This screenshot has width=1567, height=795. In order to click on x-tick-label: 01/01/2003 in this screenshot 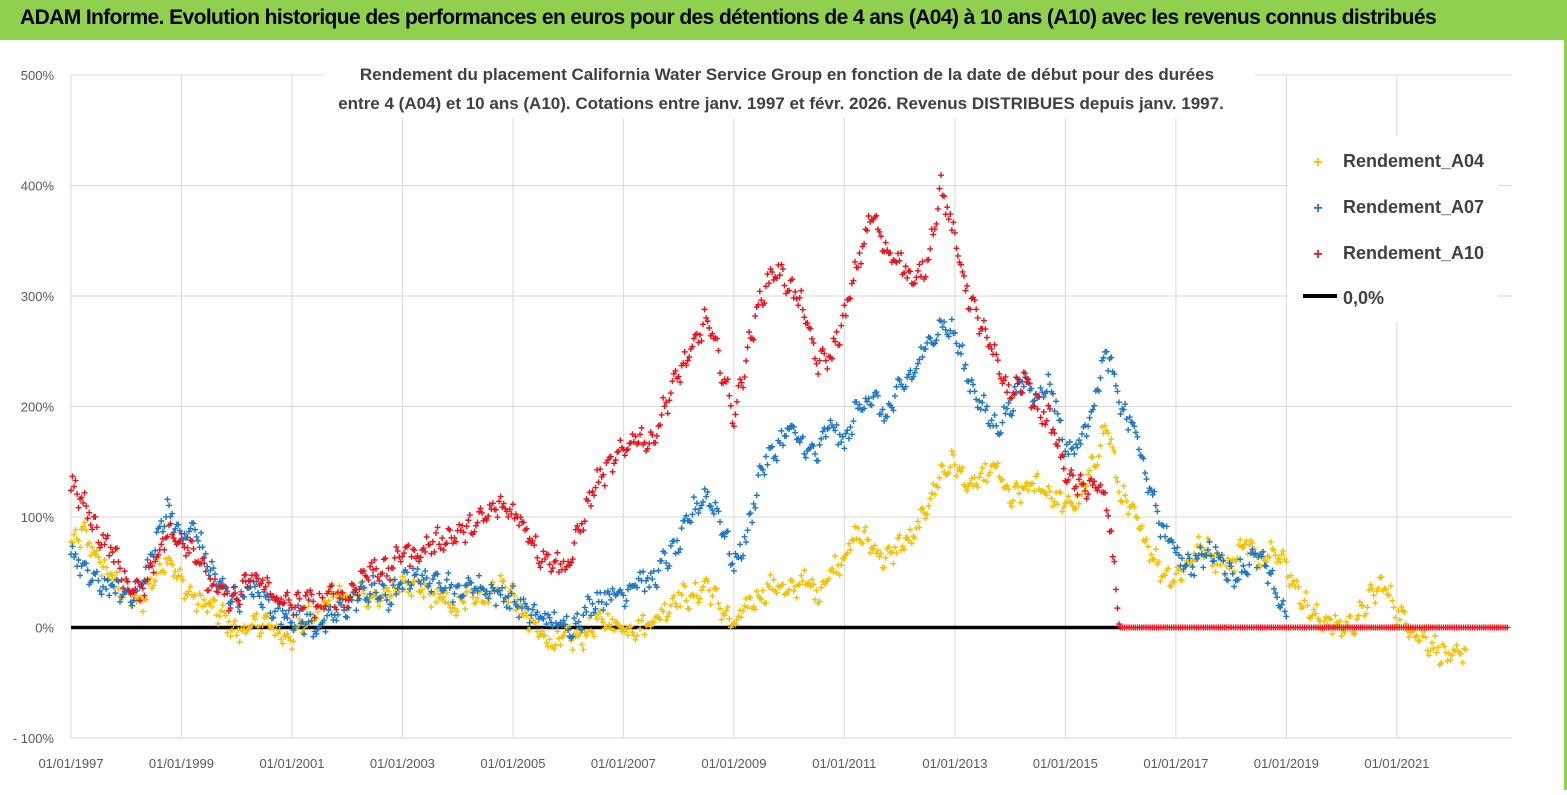, I will do `click(402, 763)`.